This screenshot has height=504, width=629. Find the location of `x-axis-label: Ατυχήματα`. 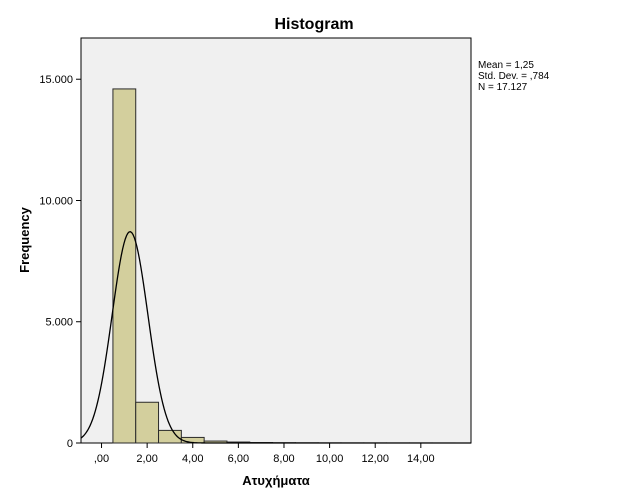

x-axis-label: Ατυχήματα is located at coordinates (276, 480).